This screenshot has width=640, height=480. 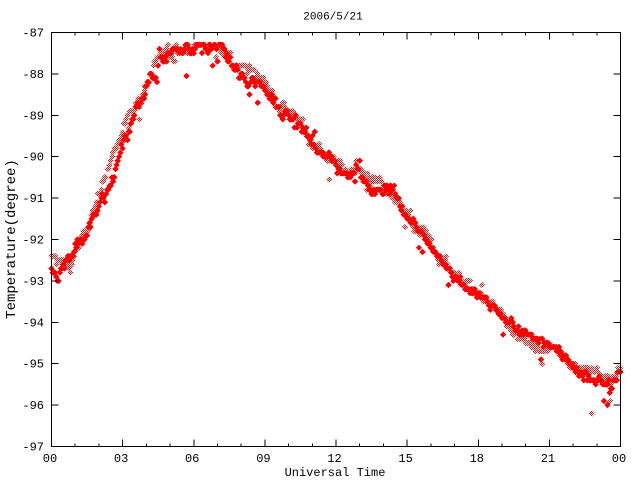 I want to click on svg-text: 03, so click(x=121, y=459).